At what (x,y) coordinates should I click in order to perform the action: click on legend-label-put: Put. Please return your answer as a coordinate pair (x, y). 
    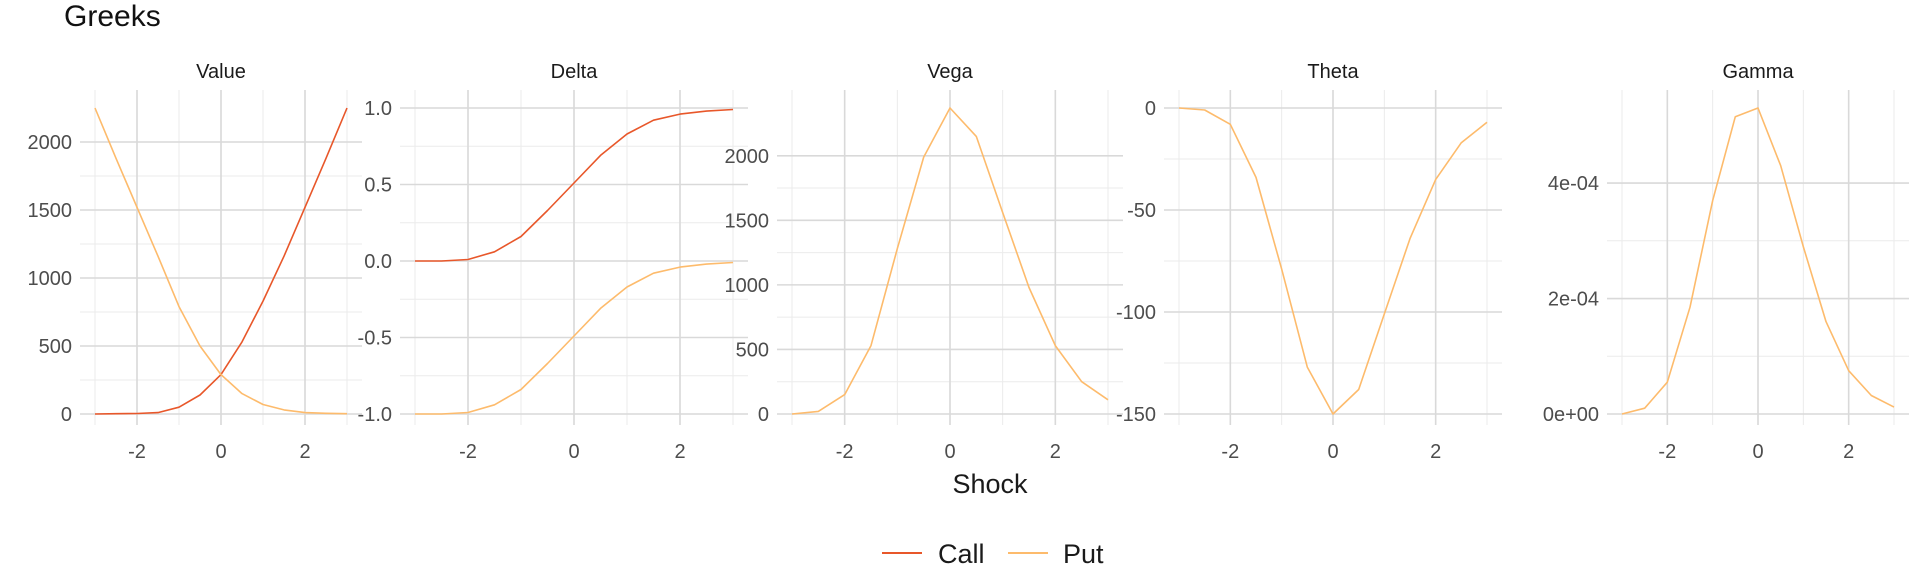
    Looking at the image, I should click on (1083, 554).